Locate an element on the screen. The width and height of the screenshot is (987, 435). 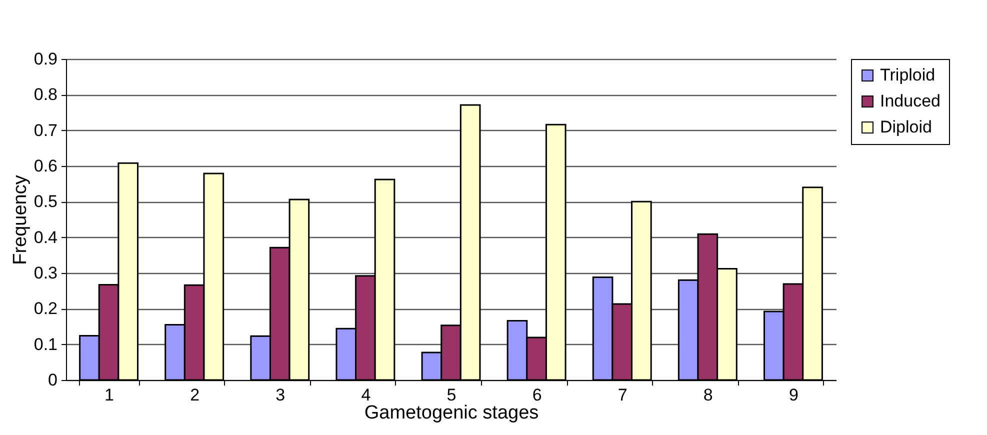
y-tick-label: 0.4 is located at coordinates (46, 237).